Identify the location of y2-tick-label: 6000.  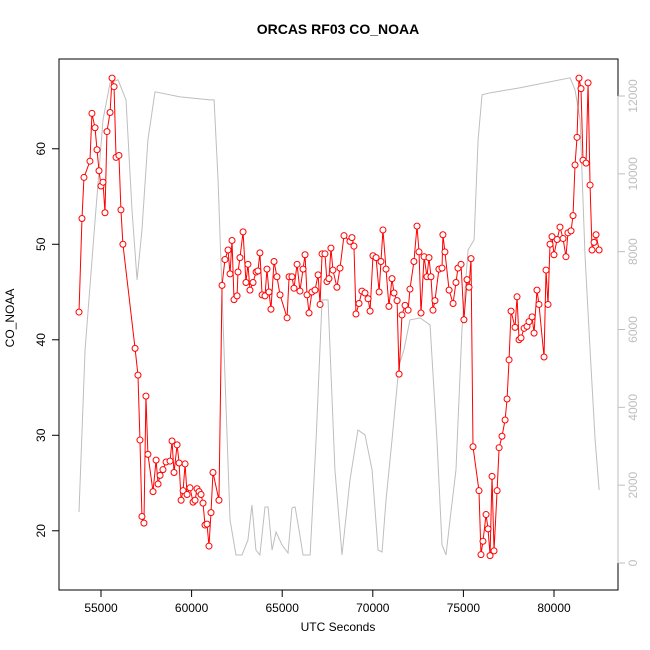
(633, 329).